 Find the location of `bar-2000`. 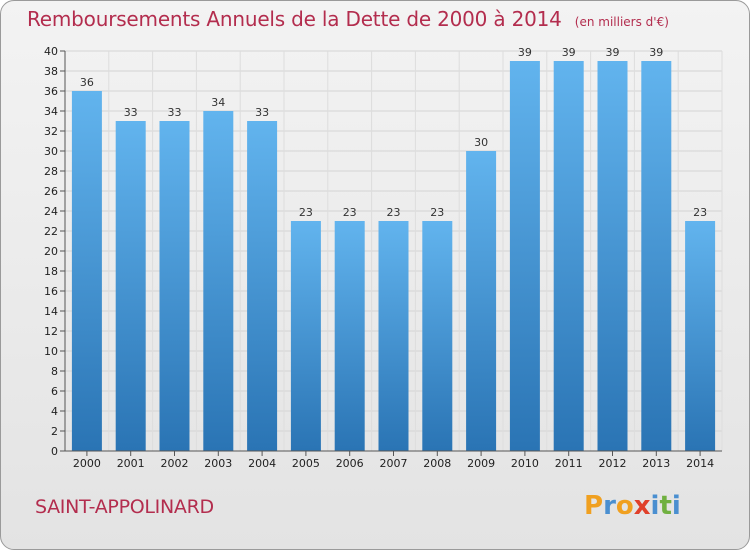

bar-2000 is located at coordinates (86, 271).